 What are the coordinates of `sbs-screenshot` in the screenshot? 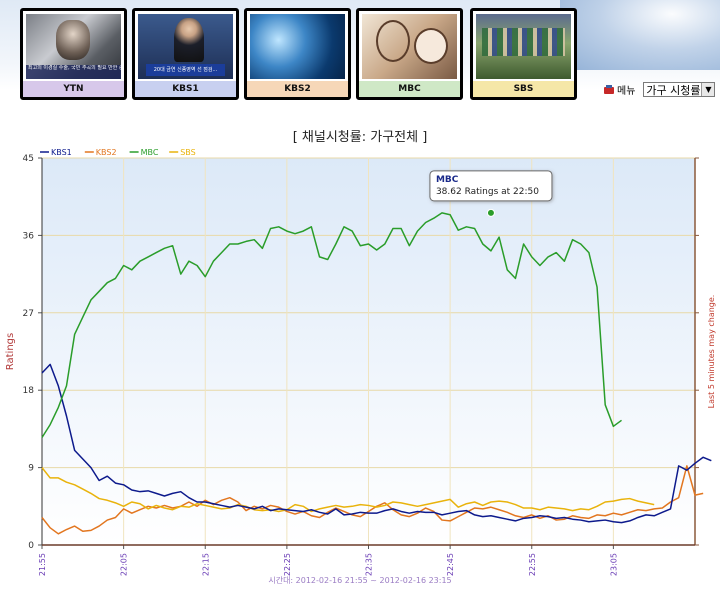 It's located at (523, 46).